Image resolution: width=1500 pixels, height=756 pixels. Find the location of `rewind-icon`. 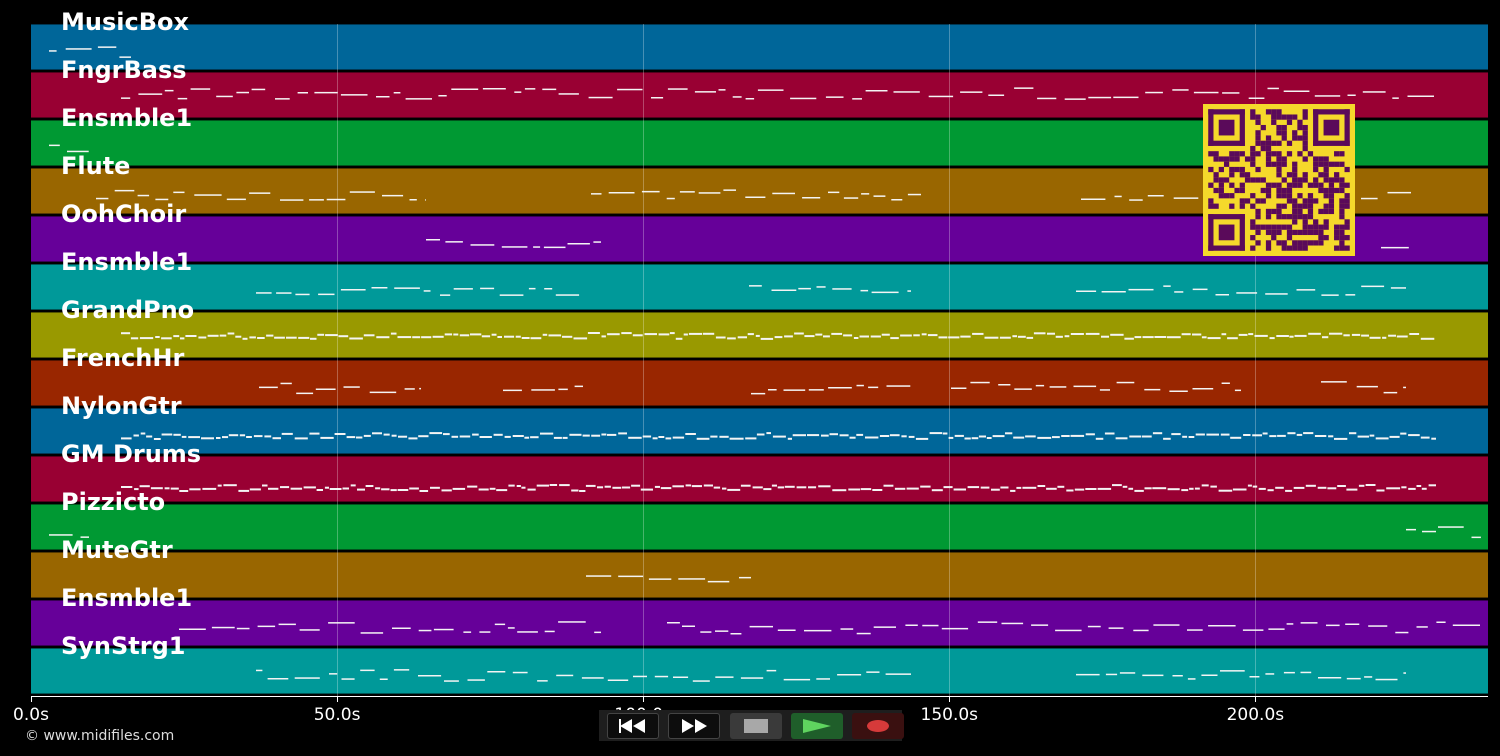

rewind-icon is located at coordinates (632, 726).